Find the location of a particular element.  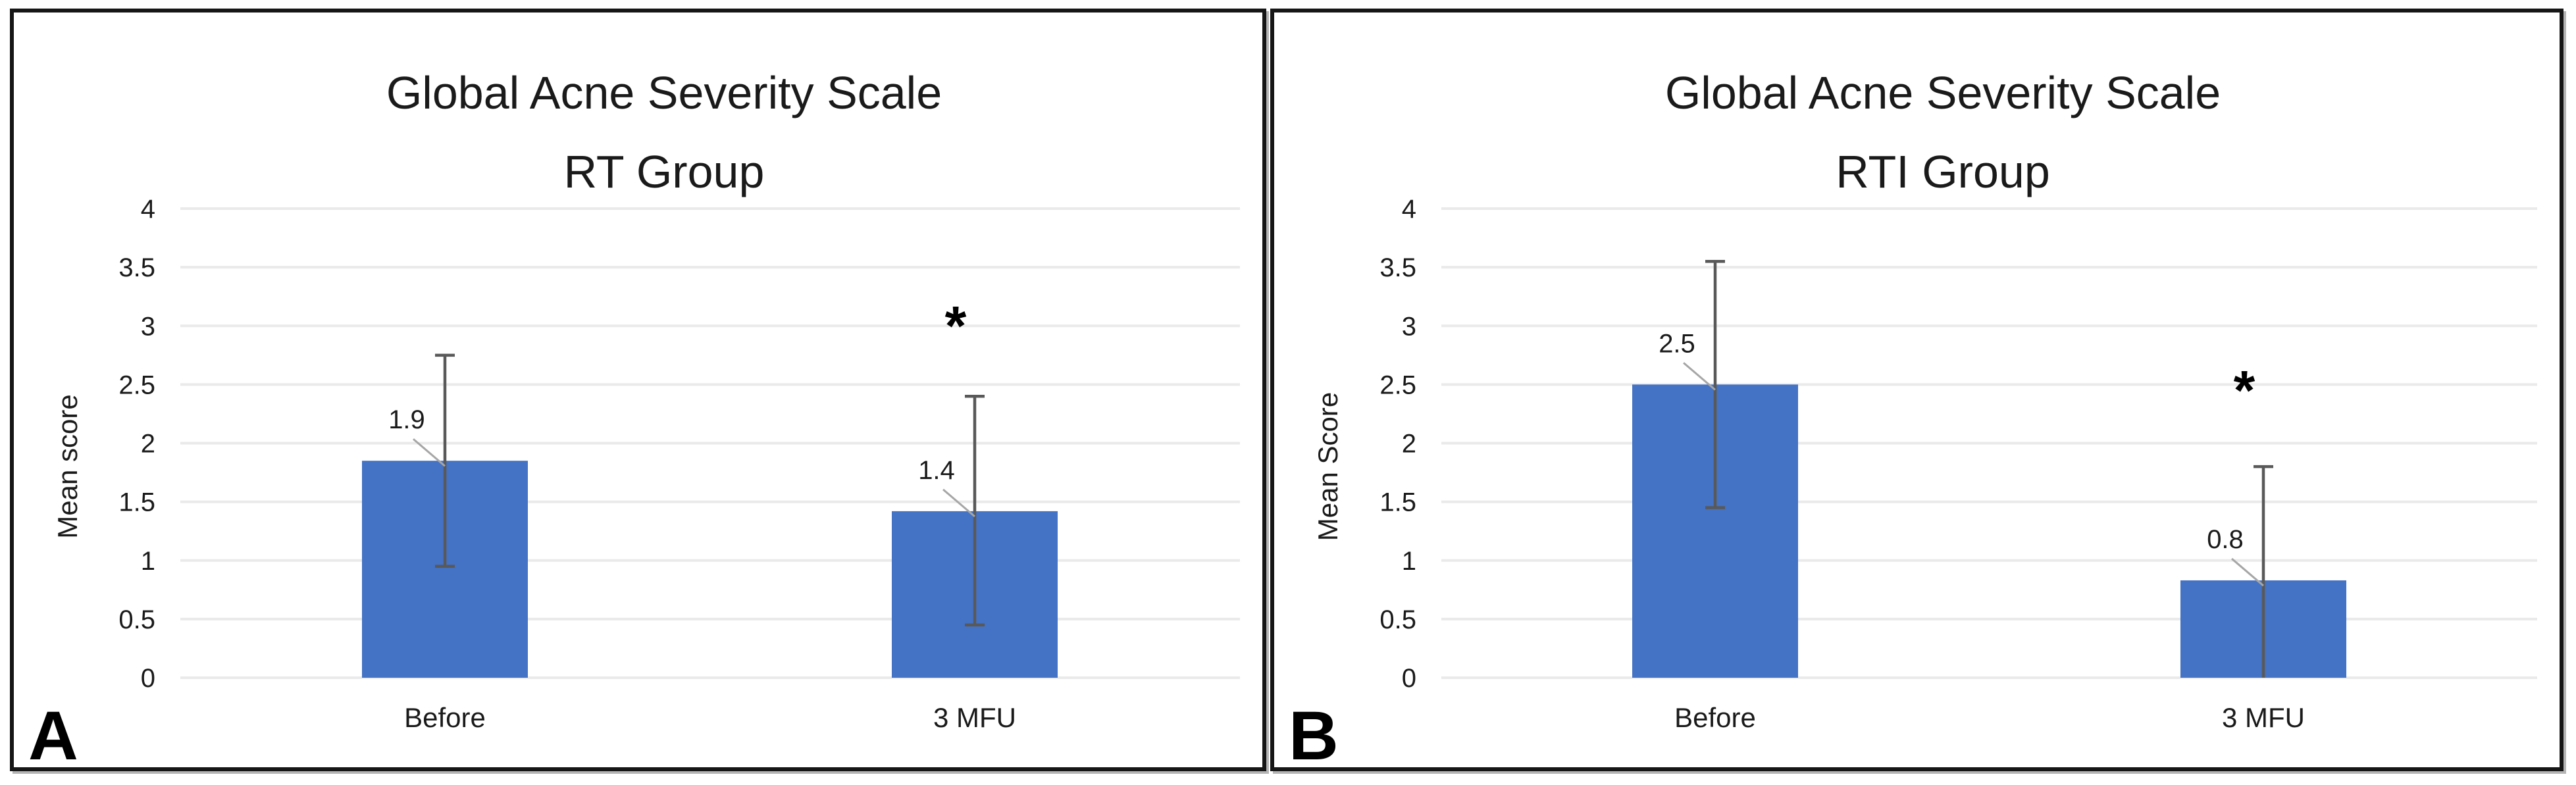

y-axis-title: Mean score is located at coordinates (67, 466).